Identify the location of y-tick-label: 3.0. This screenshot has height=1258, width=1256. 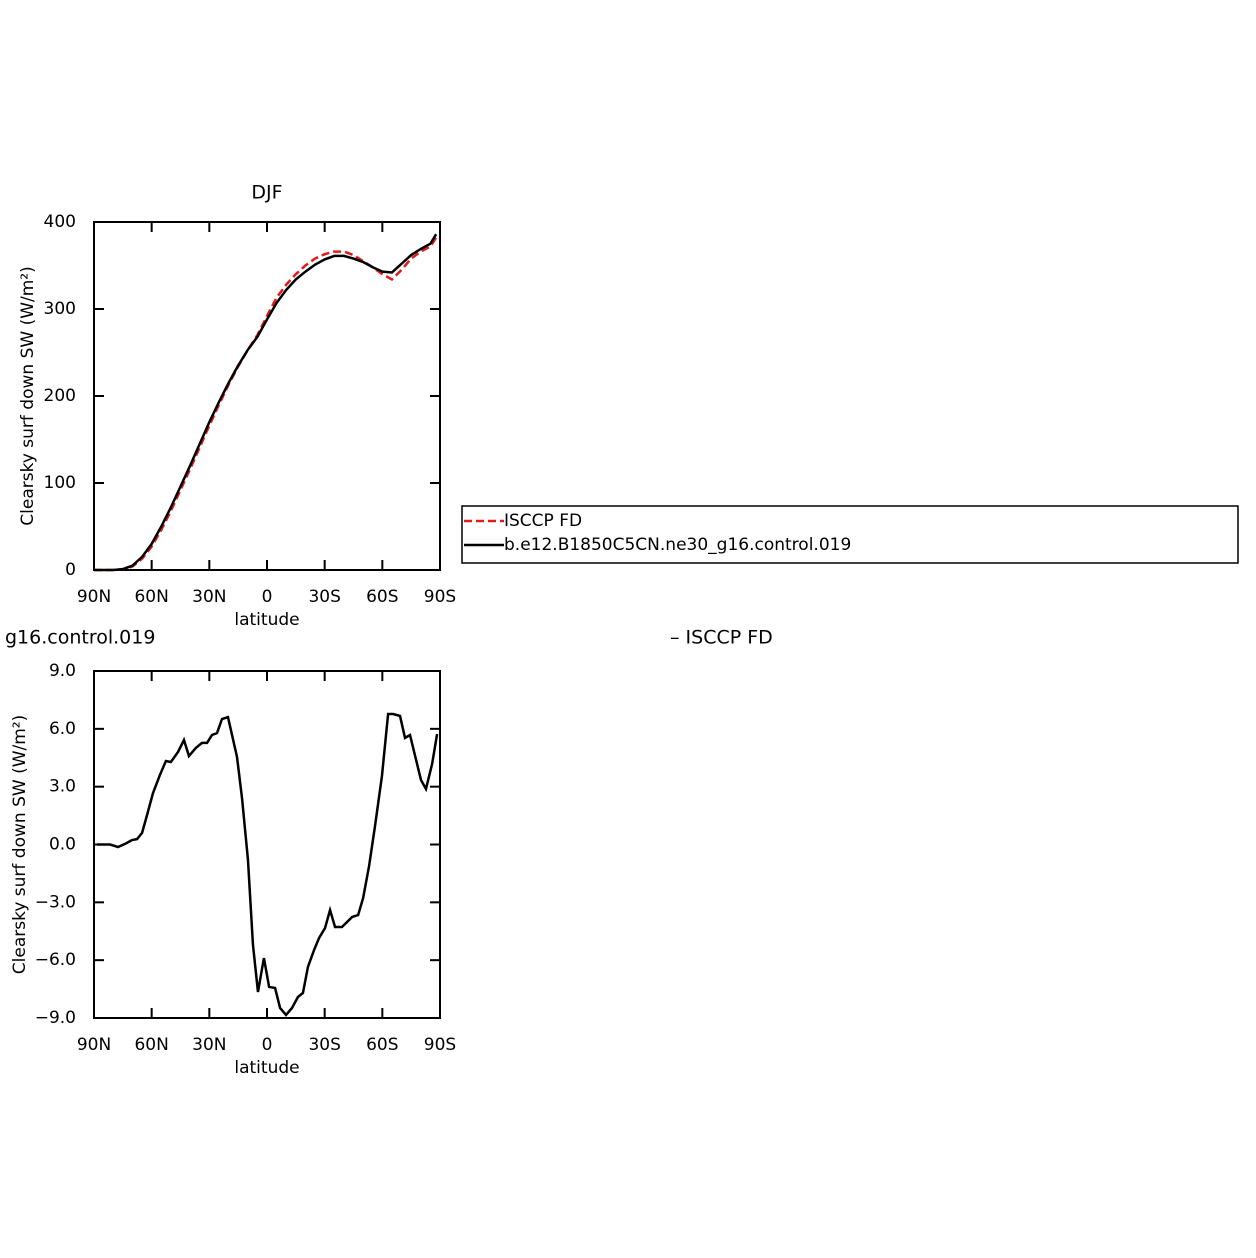
(62, 787).